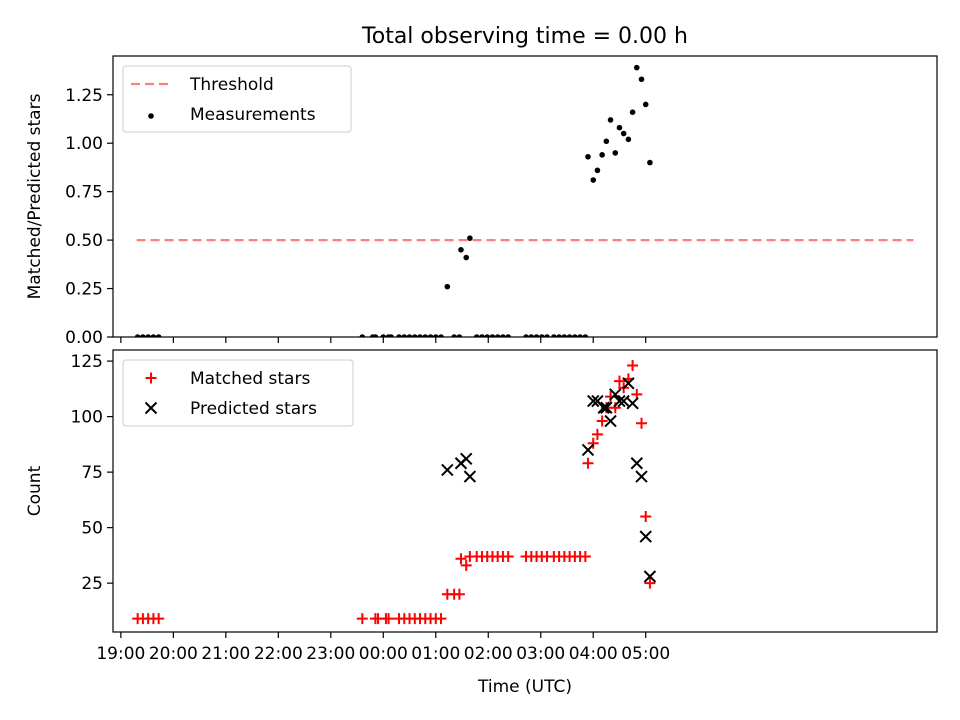 The width and height of the screenshot is (960, 720). What do you see at coordinates (488, 654) in the screenshot?
I see `x-tick-label: 02:00` at bounding box center [488, 654].